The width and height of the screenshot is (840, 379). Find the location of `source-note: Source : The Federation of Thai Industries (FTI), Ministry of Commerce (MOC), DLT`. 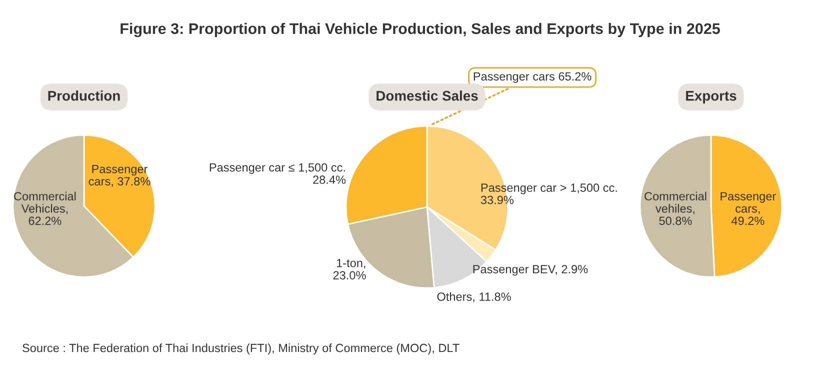

source-note: Source : The Federation of Thai Industries (FTI), Ministry of Commerce (MOC), DLT is located at coordinates (241, 348).